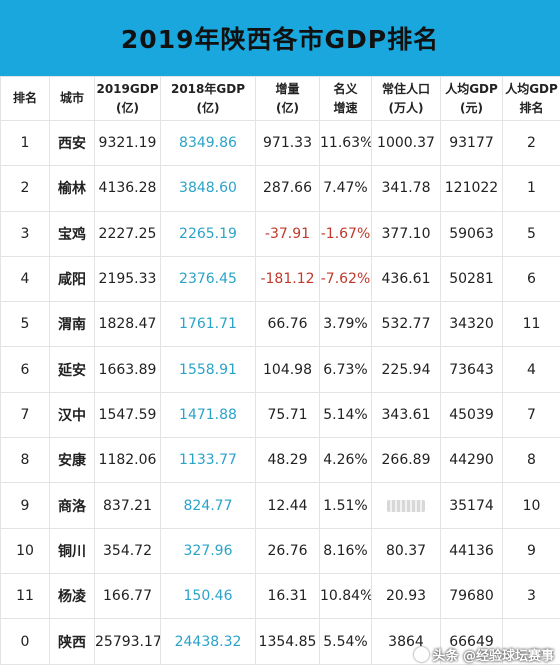  I want to click on cell-increment: 12.44, so click(287, 505).